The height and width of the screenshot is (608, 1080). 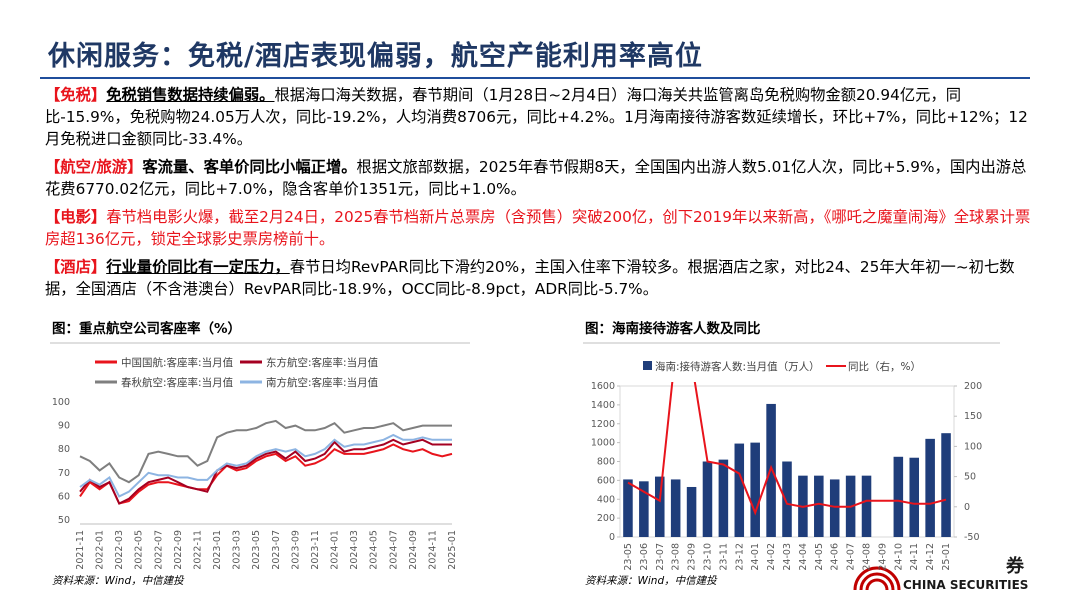 I want to click on y-tick-label: 1600, so click(x=603, y=386).